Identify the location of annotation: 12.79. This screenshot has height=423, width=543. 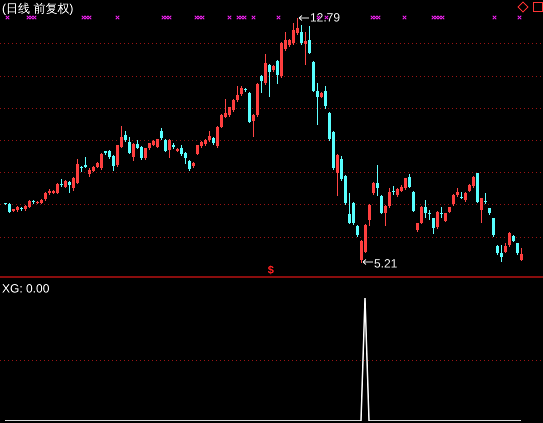
(325, 17).